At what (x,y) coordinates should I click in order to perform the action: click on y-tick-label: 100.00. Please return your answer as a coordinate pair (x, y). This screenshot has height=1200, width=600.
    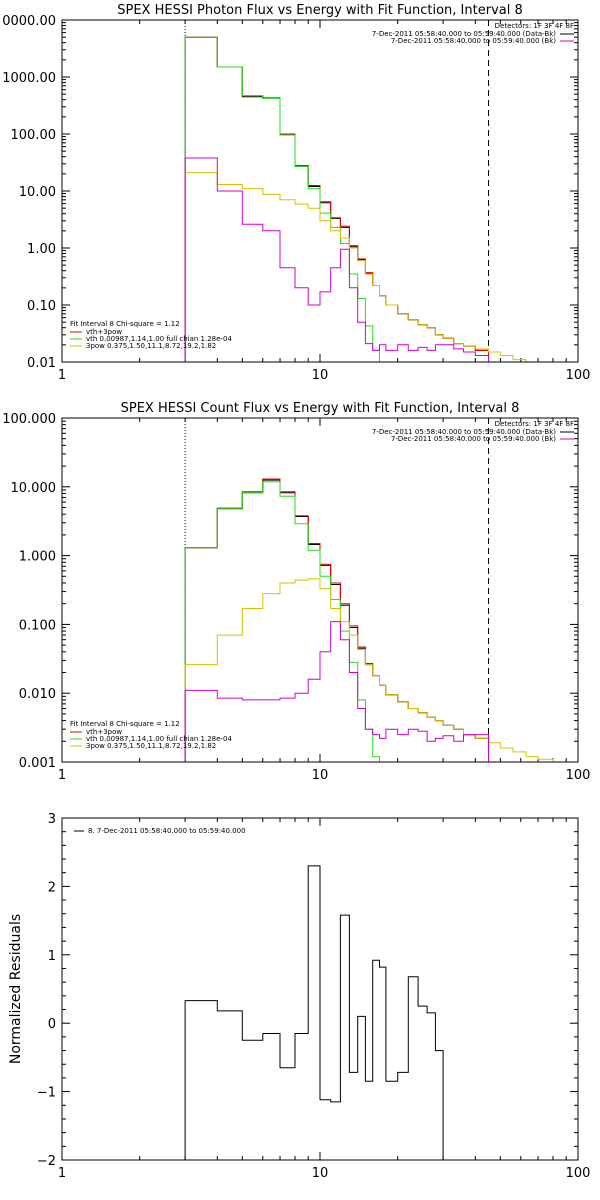
    Looking at the image, I should click on (34, 135).